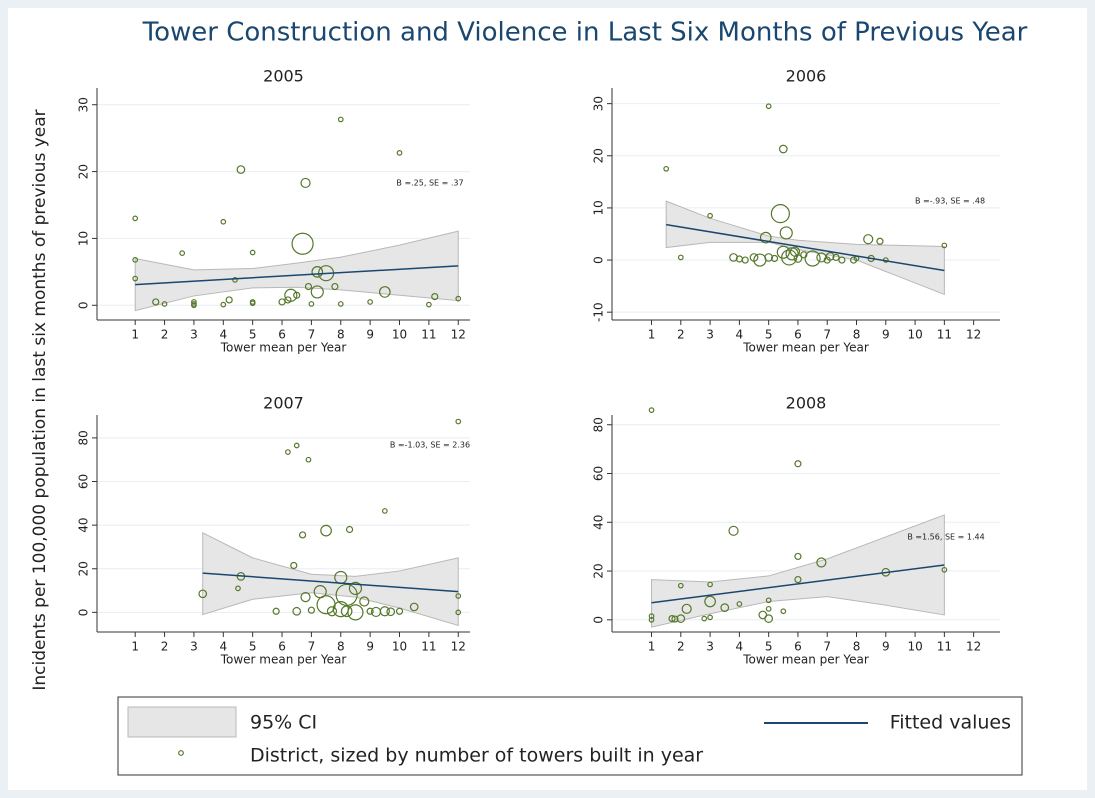 The height and width of the screenshot is (798, 1095). Describe the element at coordinates (84, 437) in the screenshot. I see `y-tick-label: 80` at that location.